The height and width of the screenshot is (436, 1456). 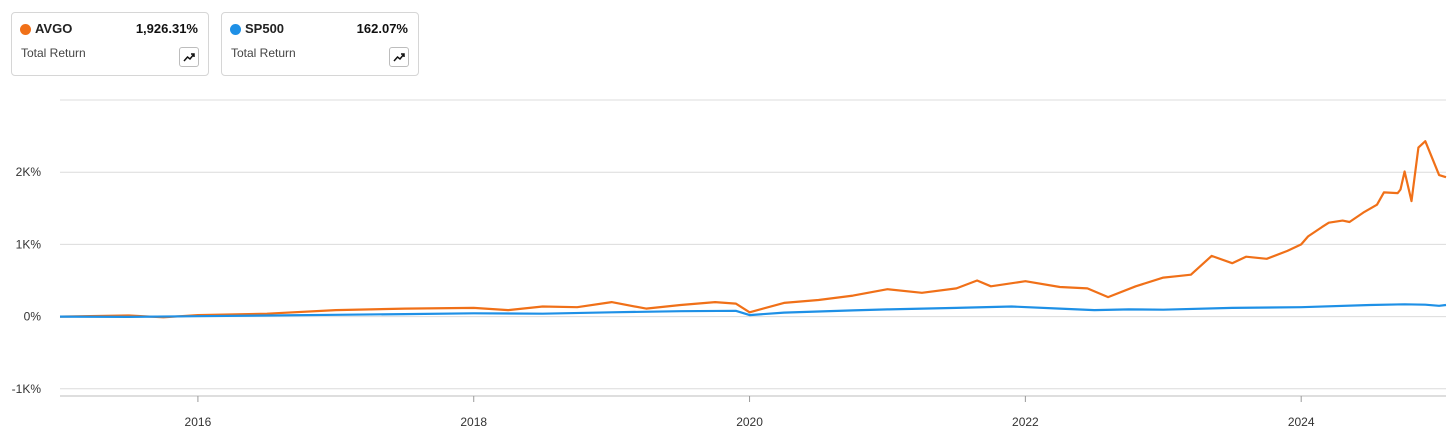 What do you see at coordinates (320, 44) in the screenshot?
I see `legend-card-sp500: SP500 162.07% Total Return` at bounding box center [320, 44].